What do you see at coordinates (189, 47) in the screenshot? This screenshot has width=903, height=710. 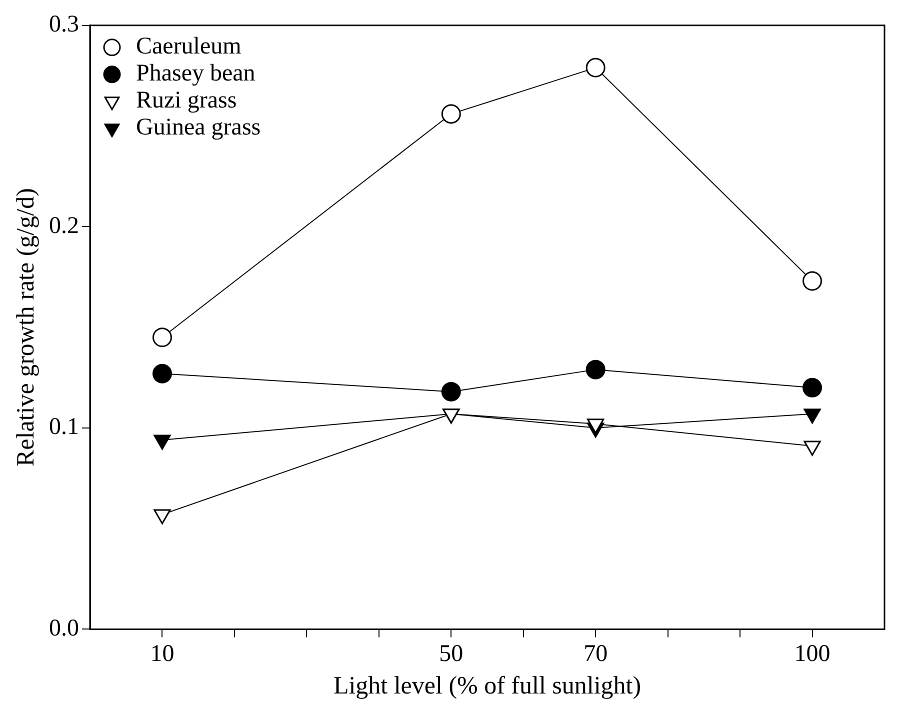 I see `legend-label: Caeruleum` at bounding box center [189, 47].